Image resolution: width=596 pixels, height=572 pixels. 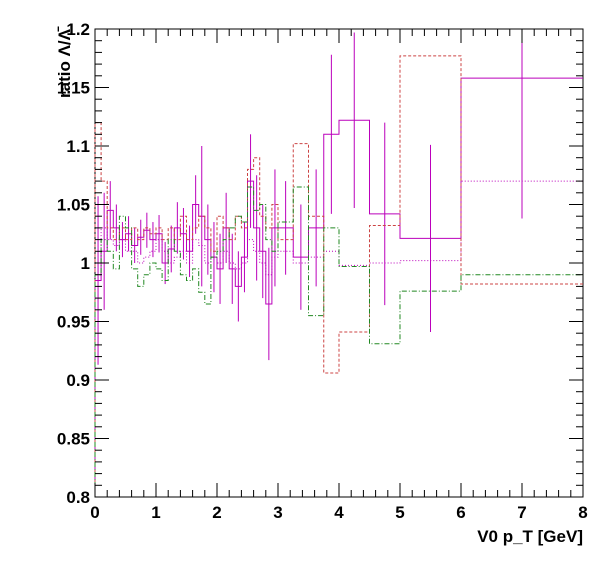 I want to click on y-axis-title: ratio Λ/Λ̄, so click(x=64, y=62).